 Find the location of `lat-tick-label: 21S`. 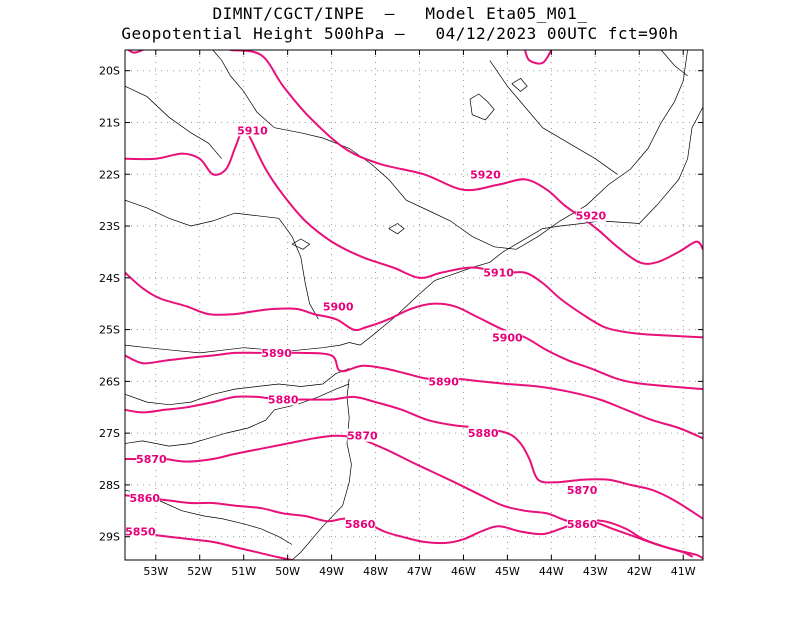

lat-tick-label: 21S is located at coordinates (109, 122).